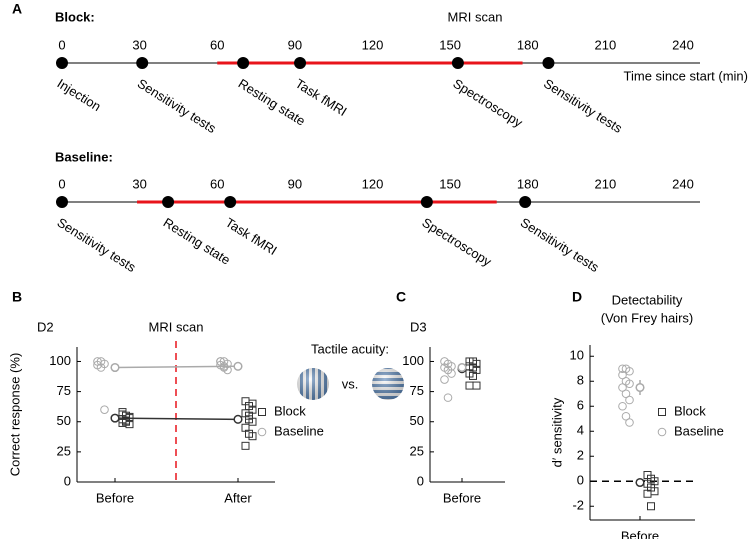  What do you see at coordinates (528, 44) in the screenshot?
I see `x-tick-label: 180` at bounding box center [528, 44].